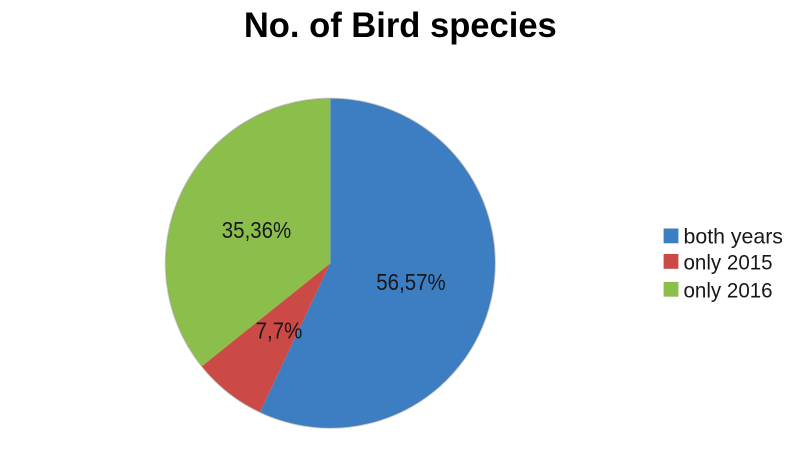 The width and height of the screenshot is (800, 473). I want to click on svg-text: 56,57%, so click(410, 282).